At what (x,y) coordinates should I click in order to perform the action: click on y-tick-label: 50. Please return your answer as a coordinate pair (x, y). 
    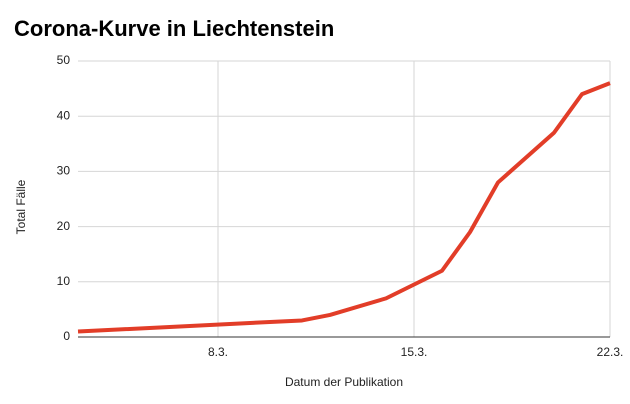
    Looking at the image, I should click on (64, 60).